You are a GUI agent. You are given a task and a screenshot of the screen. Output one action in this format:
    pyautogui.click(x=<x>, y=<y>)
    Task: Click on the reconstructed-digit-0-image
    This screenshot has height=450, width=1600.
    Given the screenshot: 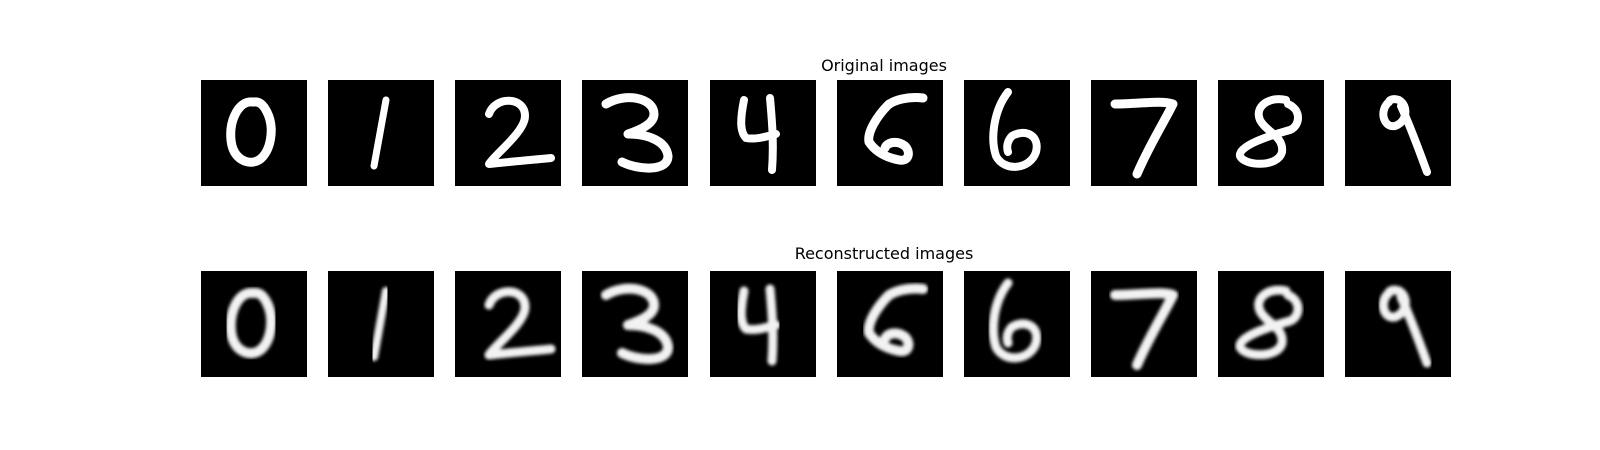 What is the action you would take?
    pyautogui.click(x=254, y=324)
    